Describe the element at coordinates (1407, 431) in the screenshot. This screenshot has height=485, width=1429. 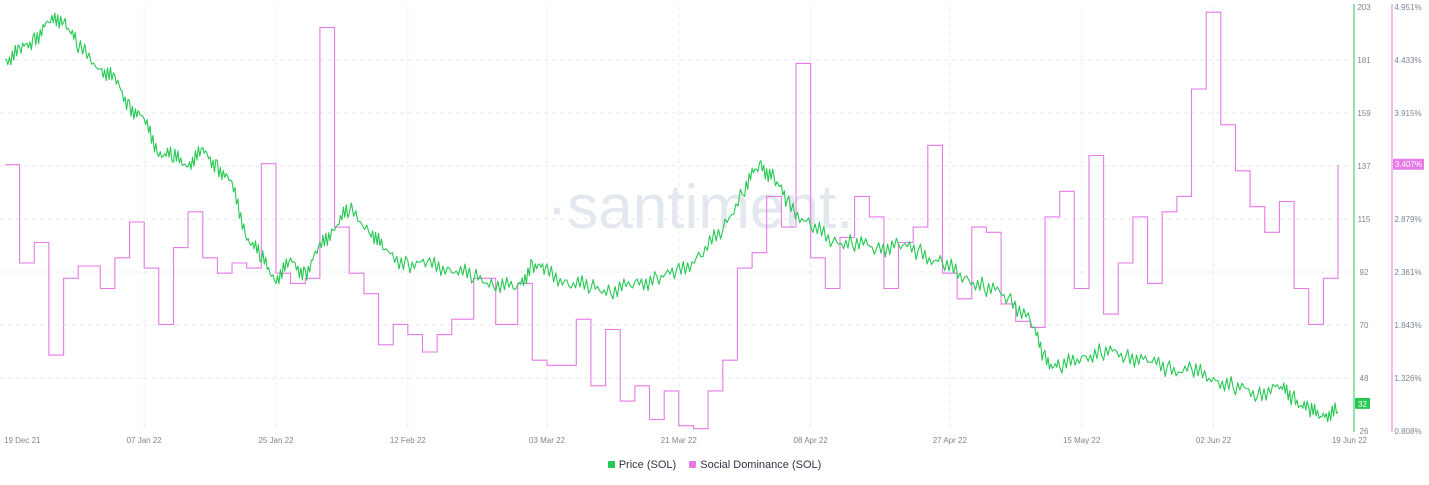
I see `dominance-tick-label: 0.808%` at that location.